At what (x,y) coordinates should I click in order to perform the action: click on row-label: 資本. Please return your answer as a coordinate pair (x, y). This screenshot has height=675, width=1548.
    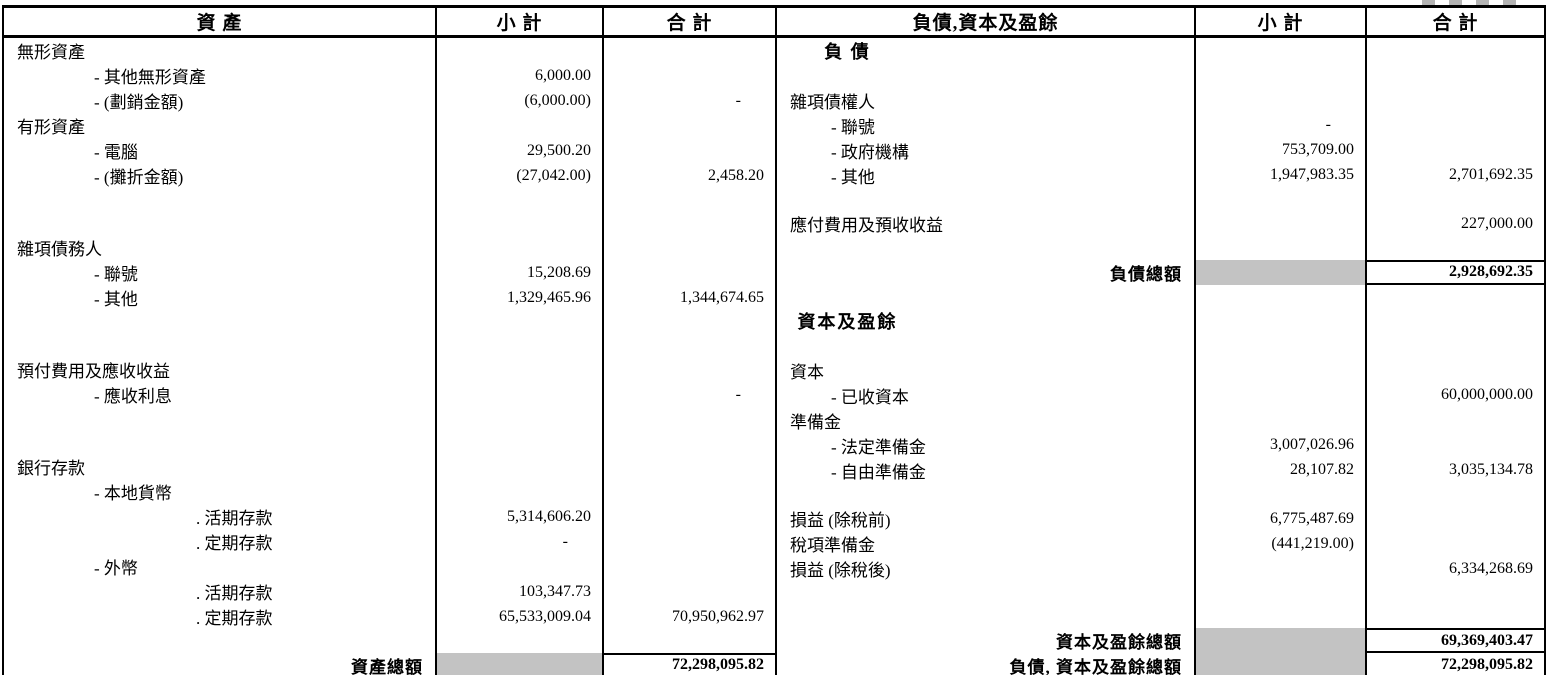
    Looking at the image, I should click on (986, 370).